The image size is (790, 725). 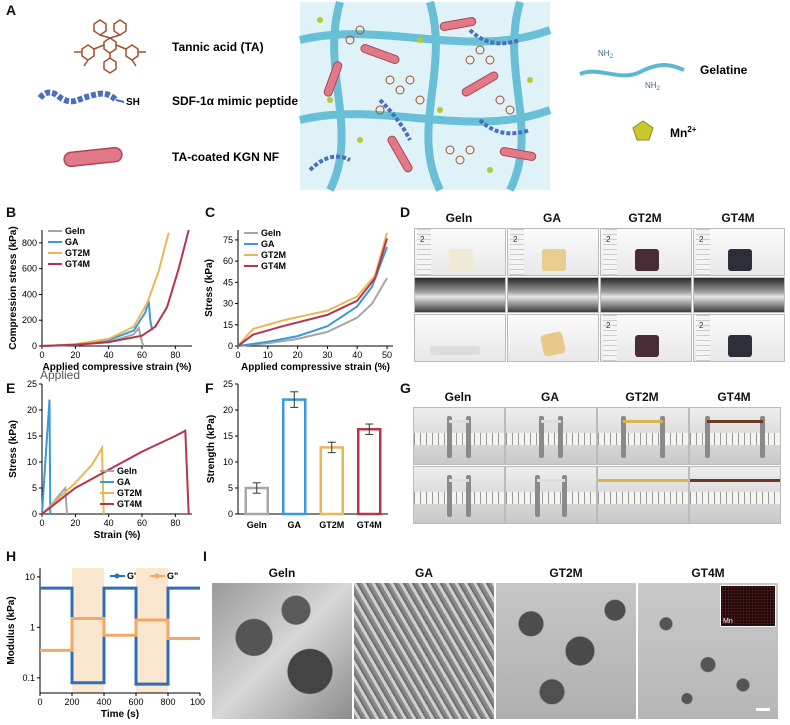 What do you see at coordinates (218, 47) in the screenshot?
I see `ta-label: Tannic acid (TA)` at bounding box center [218, 47].